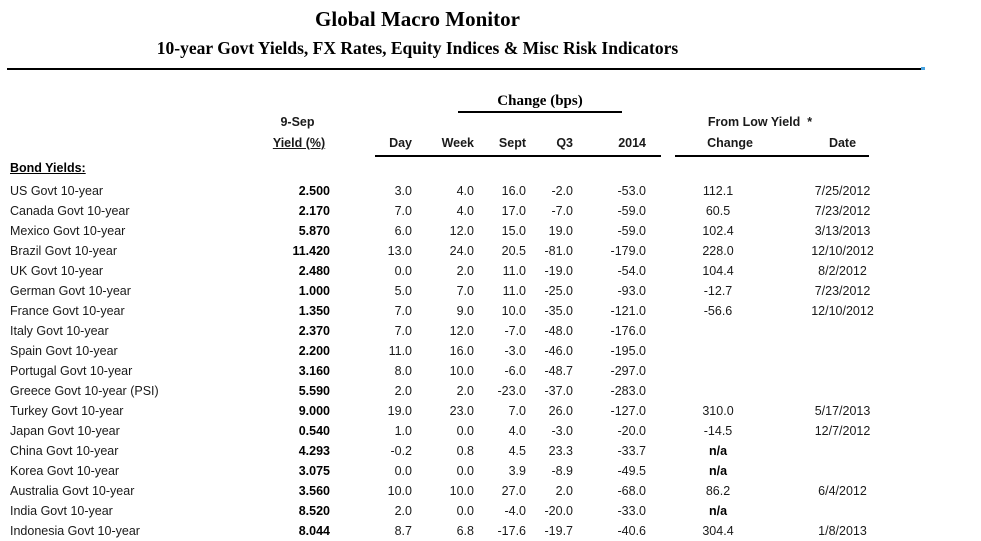 The width and height of the screenshot is (981, 541). Describe the element at coordinates (559, 351) in the screenshot. I see `cell-q3: -46.0` at that location.